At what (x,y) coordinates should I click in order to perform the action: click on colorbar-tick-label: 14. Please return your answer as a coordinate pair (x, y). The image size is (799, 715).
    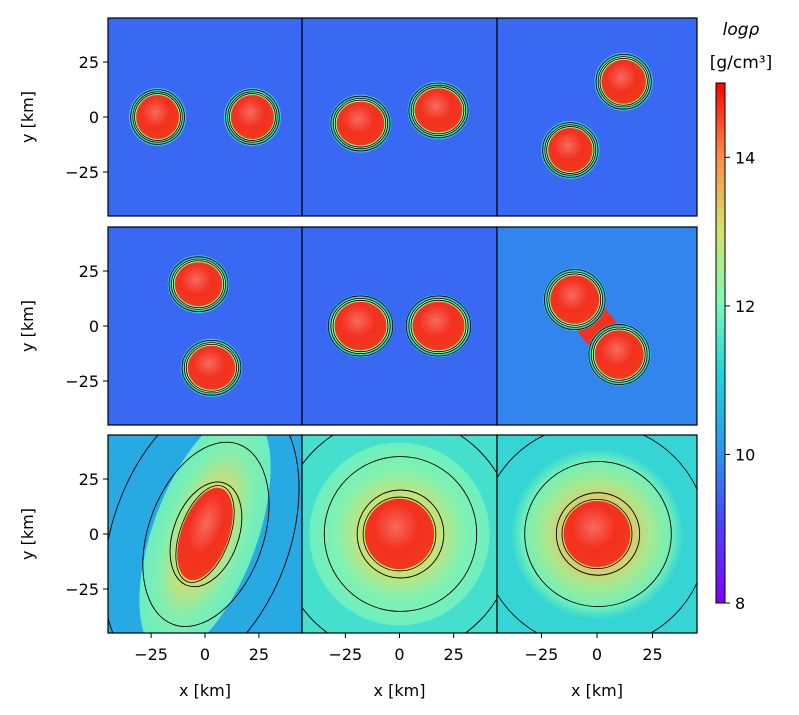
    Looking at the image, I should click on (745, 157).